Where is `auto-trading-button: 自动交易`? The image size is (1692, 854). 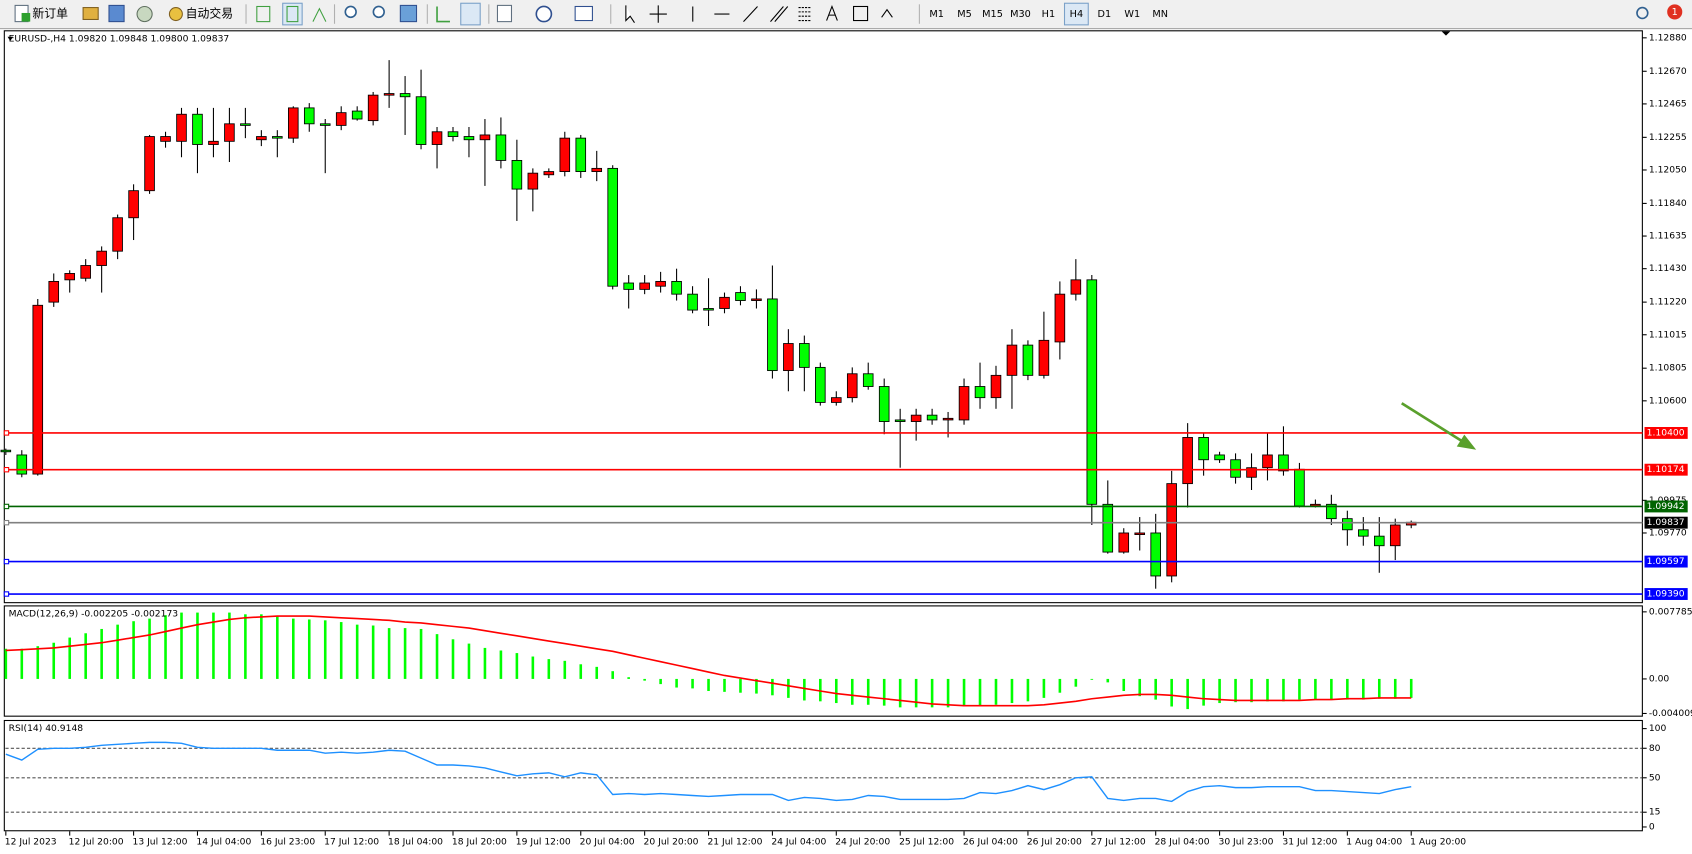 auto-trading-button: 自动交易 is located at coordinates (200, 14).